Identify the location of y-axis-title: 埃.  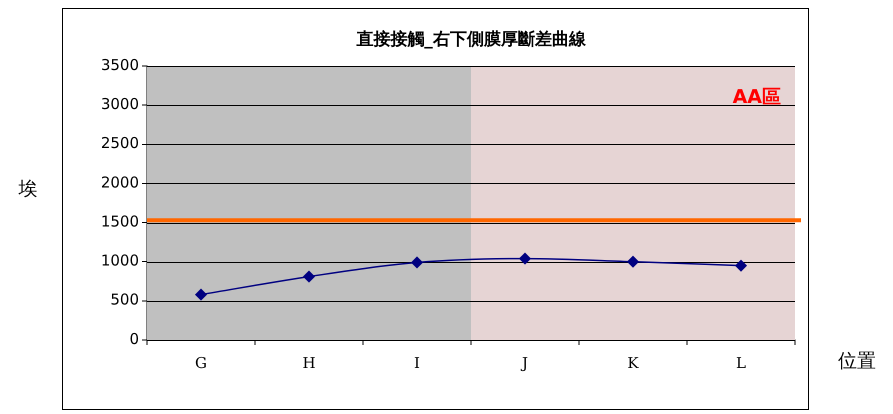
(28, 189).